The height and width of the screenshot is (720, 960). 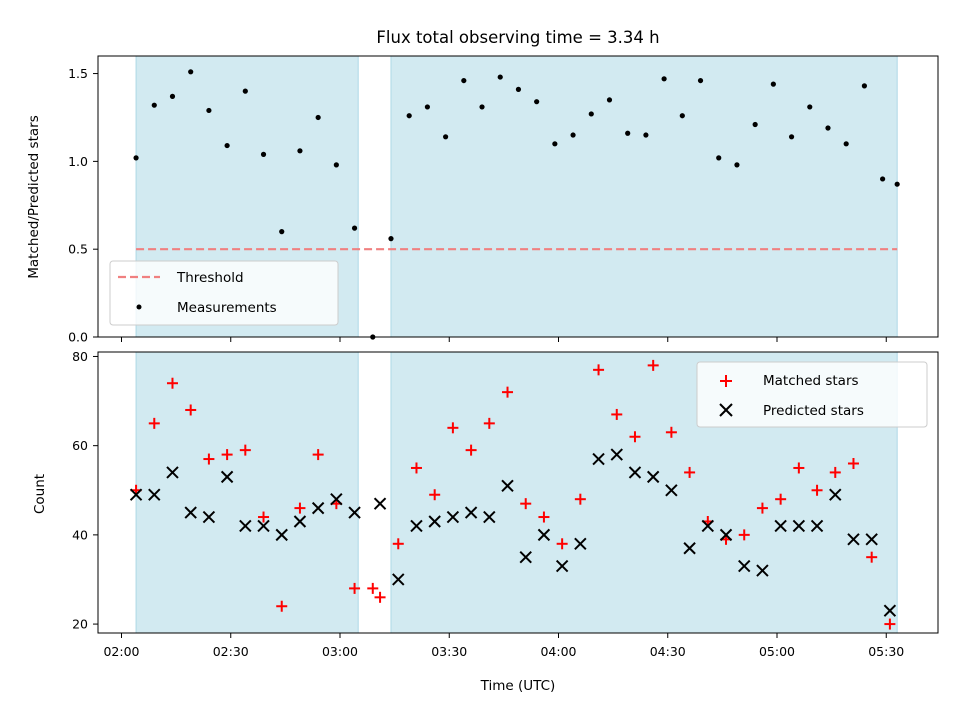 I want to click on x-tick-label: 05:00, so click(x=777, y=651).